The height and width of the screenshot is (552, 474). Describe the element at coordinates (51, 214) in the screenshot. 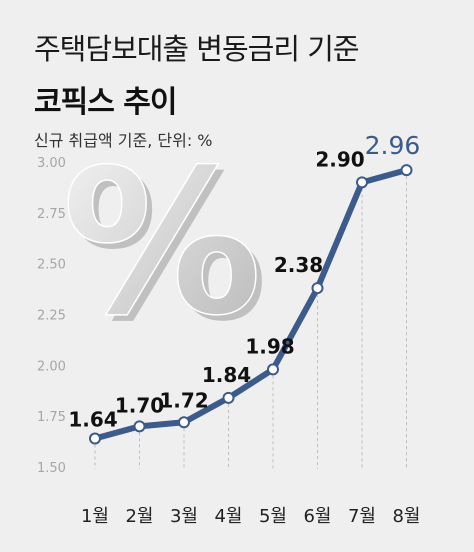

I see `y-tick-label: 2.75` at that location.